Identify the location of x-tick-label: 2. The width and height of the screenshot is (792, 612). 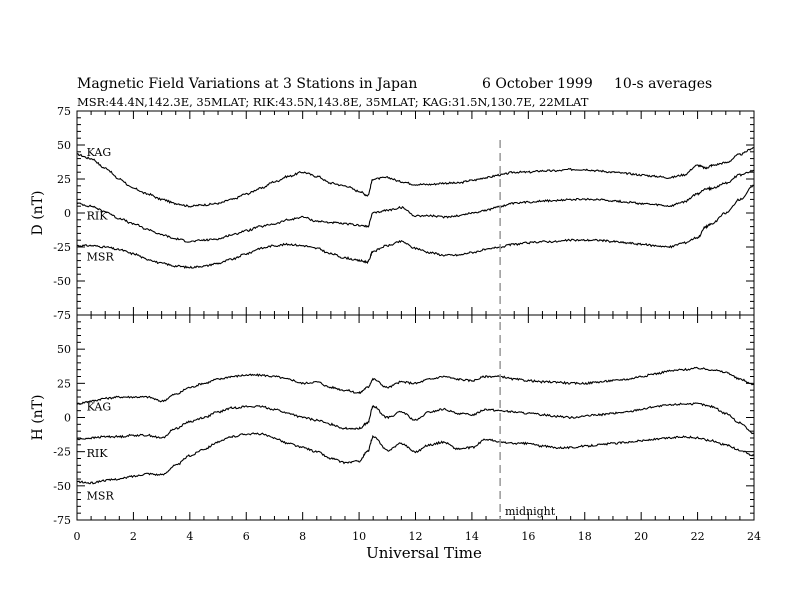
(133, 536).